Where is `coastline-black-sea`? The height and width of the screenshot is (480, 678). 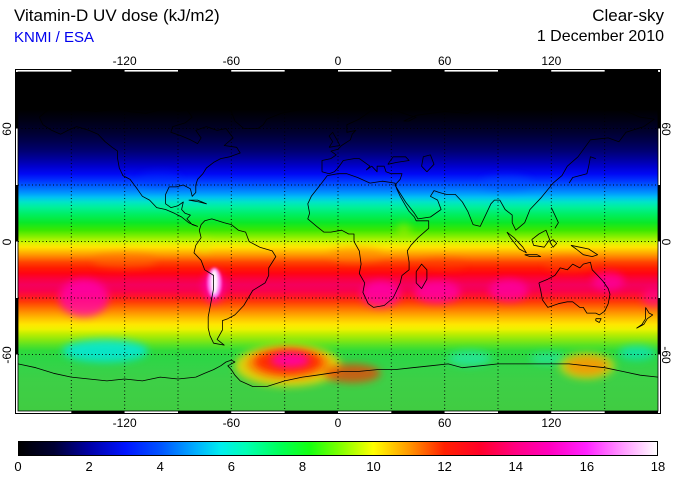
coastline-black-sea is located at coordinates (398, 160).